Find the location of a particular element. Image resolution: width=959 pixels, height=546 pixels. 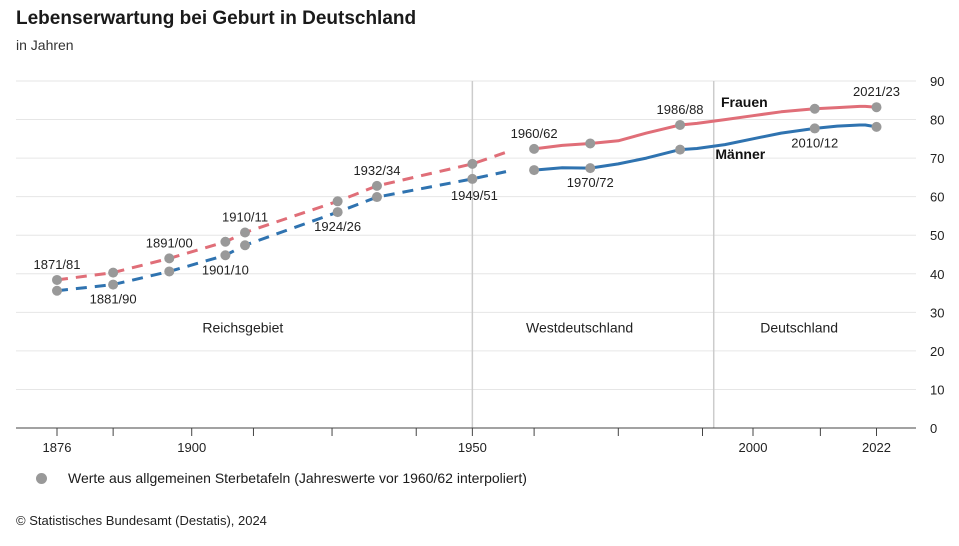

region-label: Deutschland is located at coordinates (799, 328).